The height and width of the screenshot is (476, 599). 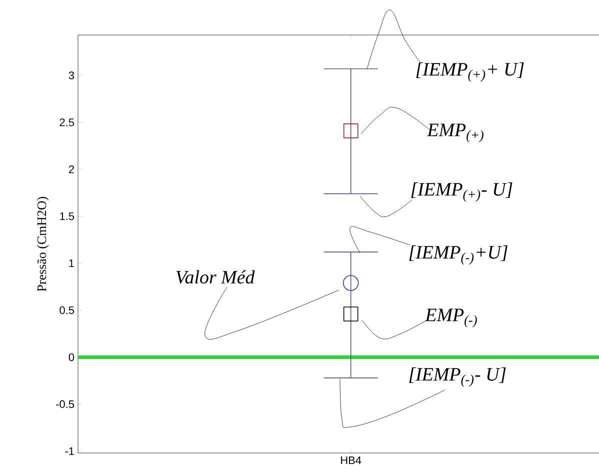 I want to click on y-tick-label: 1, so click(x=71, y=263).